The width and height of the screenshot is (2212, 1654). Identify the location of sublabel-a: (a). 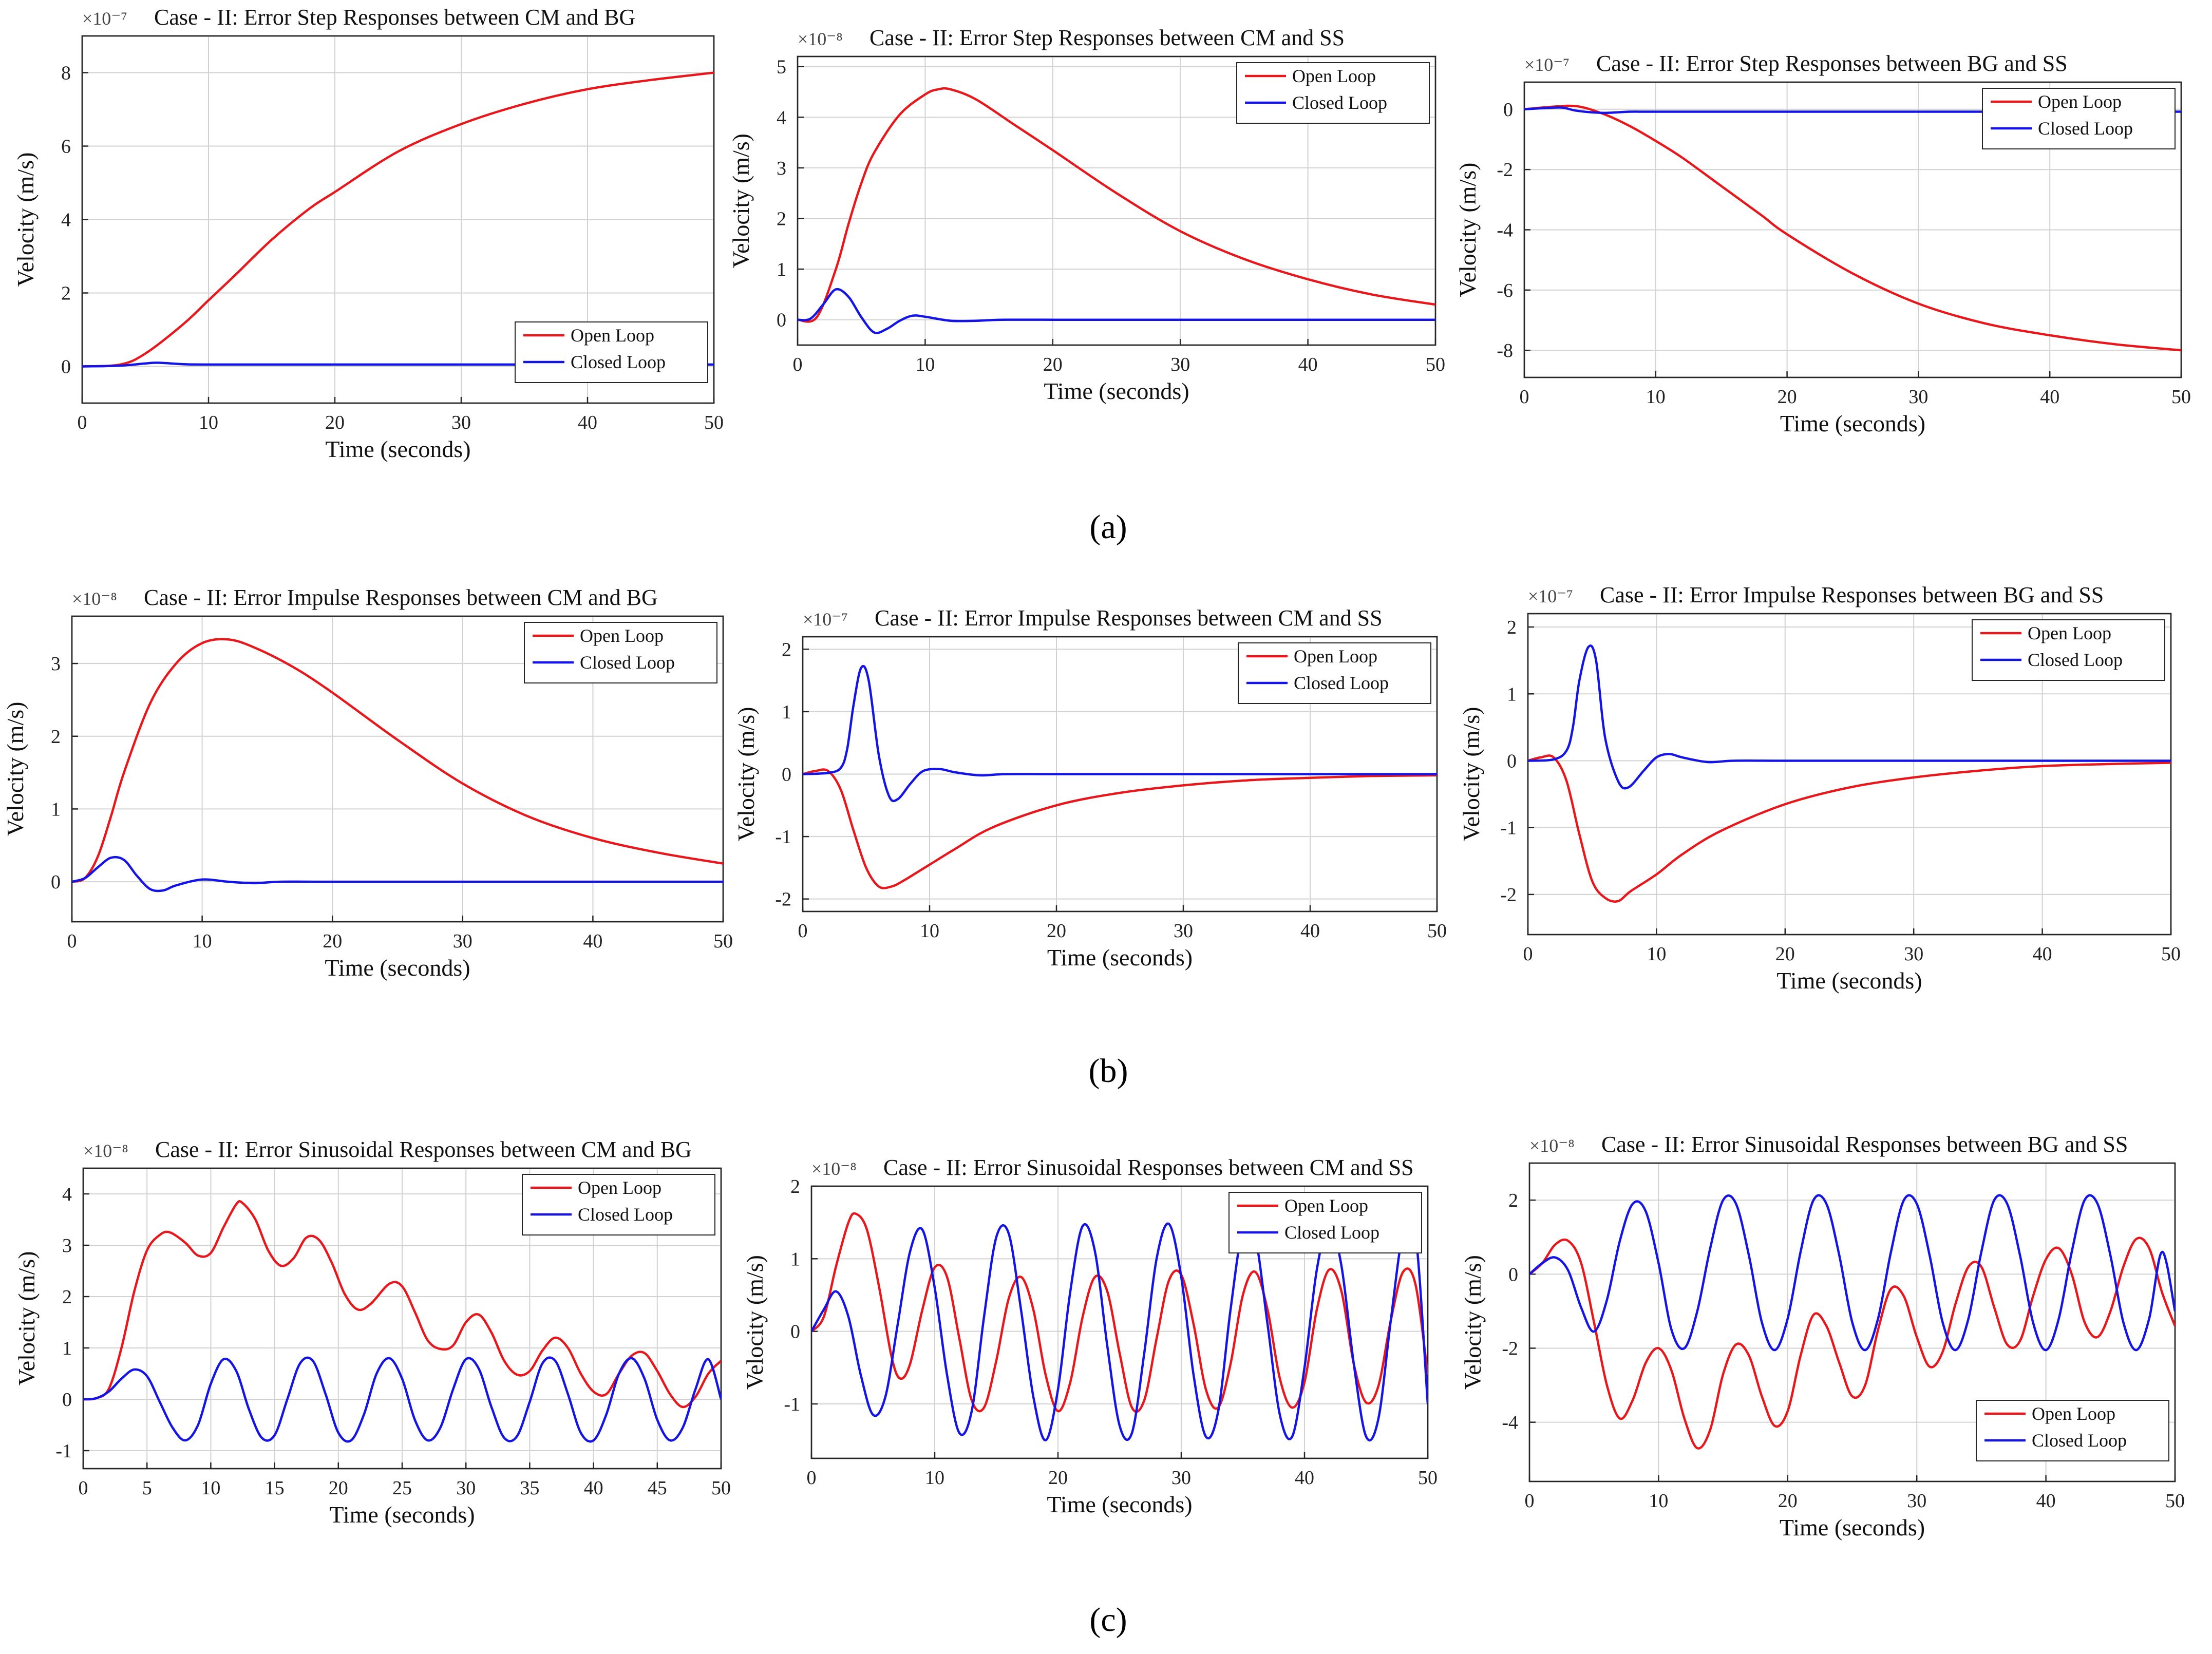
(1108, 527).